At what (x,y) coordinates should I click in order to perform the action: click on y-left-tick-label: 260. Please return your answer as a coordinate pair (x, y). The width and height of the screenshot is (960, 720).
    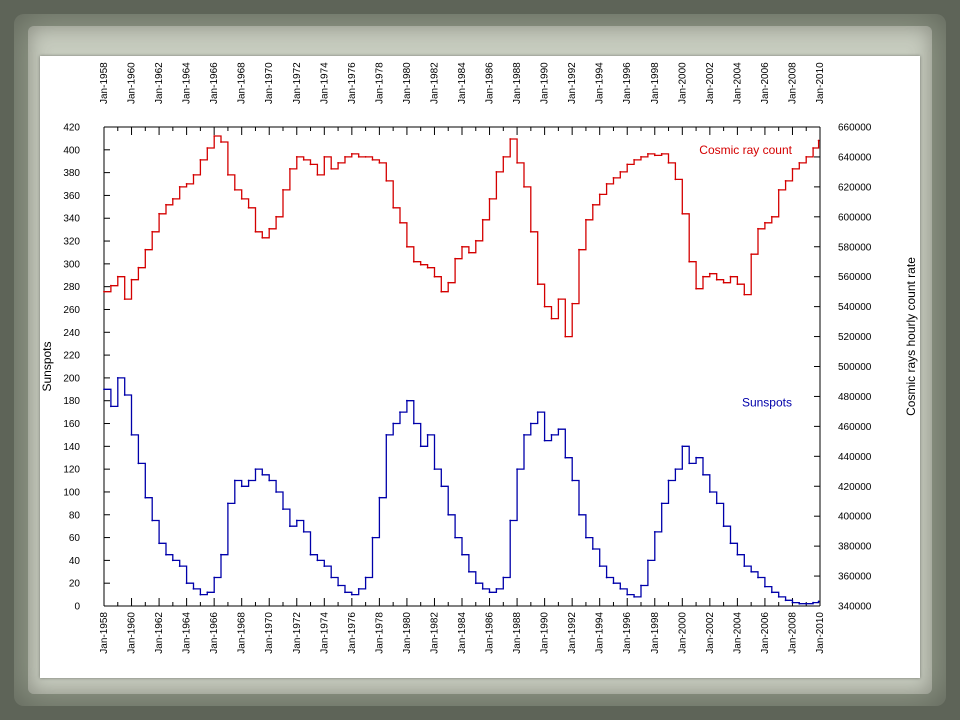
    Looking at the image, I should click on (71, 310).